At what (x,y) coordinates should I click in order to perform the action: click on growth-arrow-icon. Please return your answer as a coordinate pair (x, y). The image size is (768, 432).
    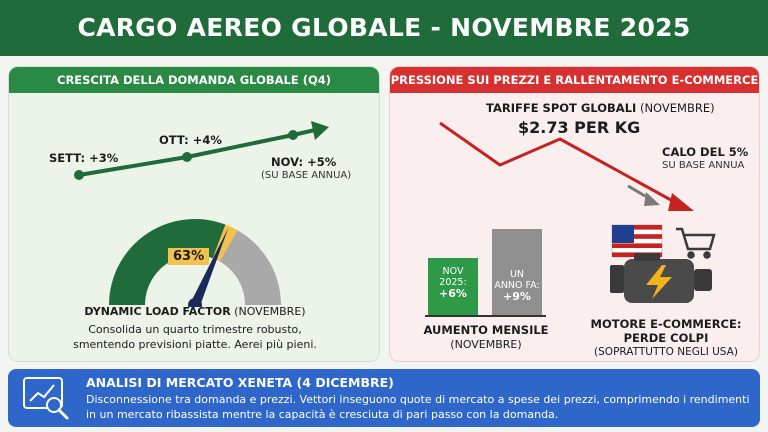
    Looking at the image, I should click on (201, 150).